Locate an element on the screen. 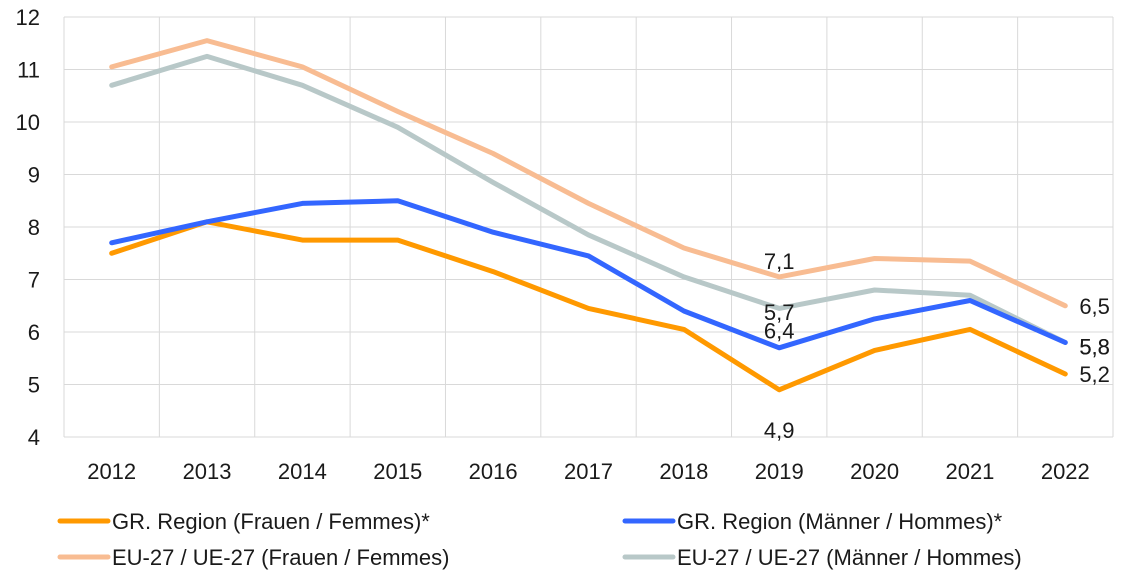 This screenshot has width=1140, height=582. x-tick-label: 2019 is located at coordinates (779, 471).